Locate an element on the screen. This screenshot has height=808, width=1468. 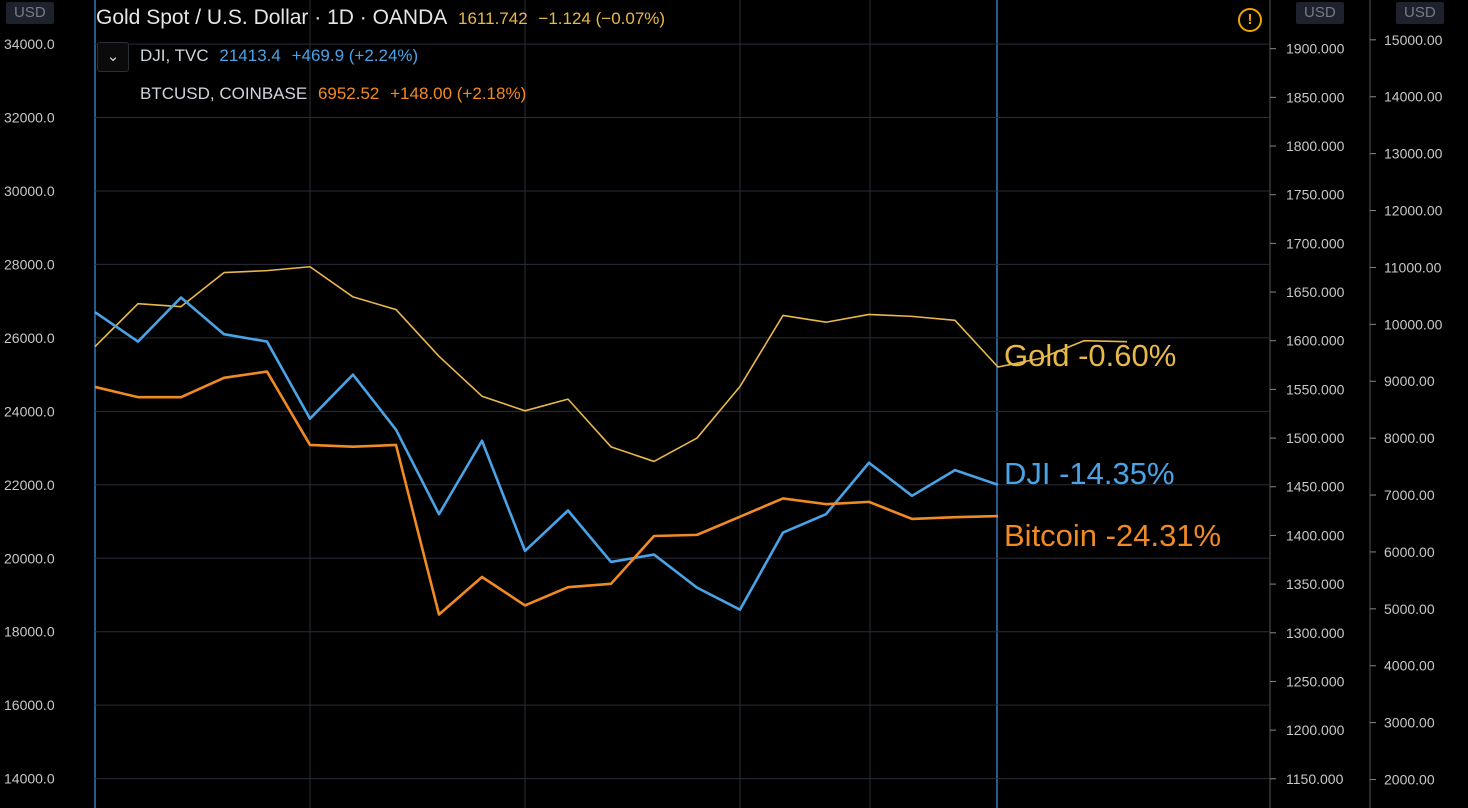
left-axis-tick-label: 20000.0 is located at coordinates (29, 558).